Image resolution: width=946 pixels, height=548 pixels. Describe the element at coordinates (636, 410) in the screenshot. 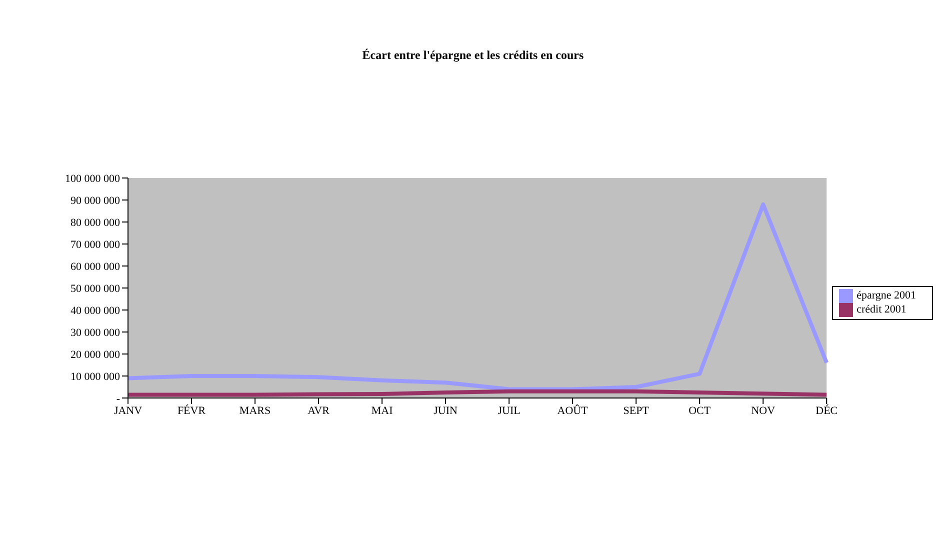

I see `x-tick-label: SEPT` at that location.